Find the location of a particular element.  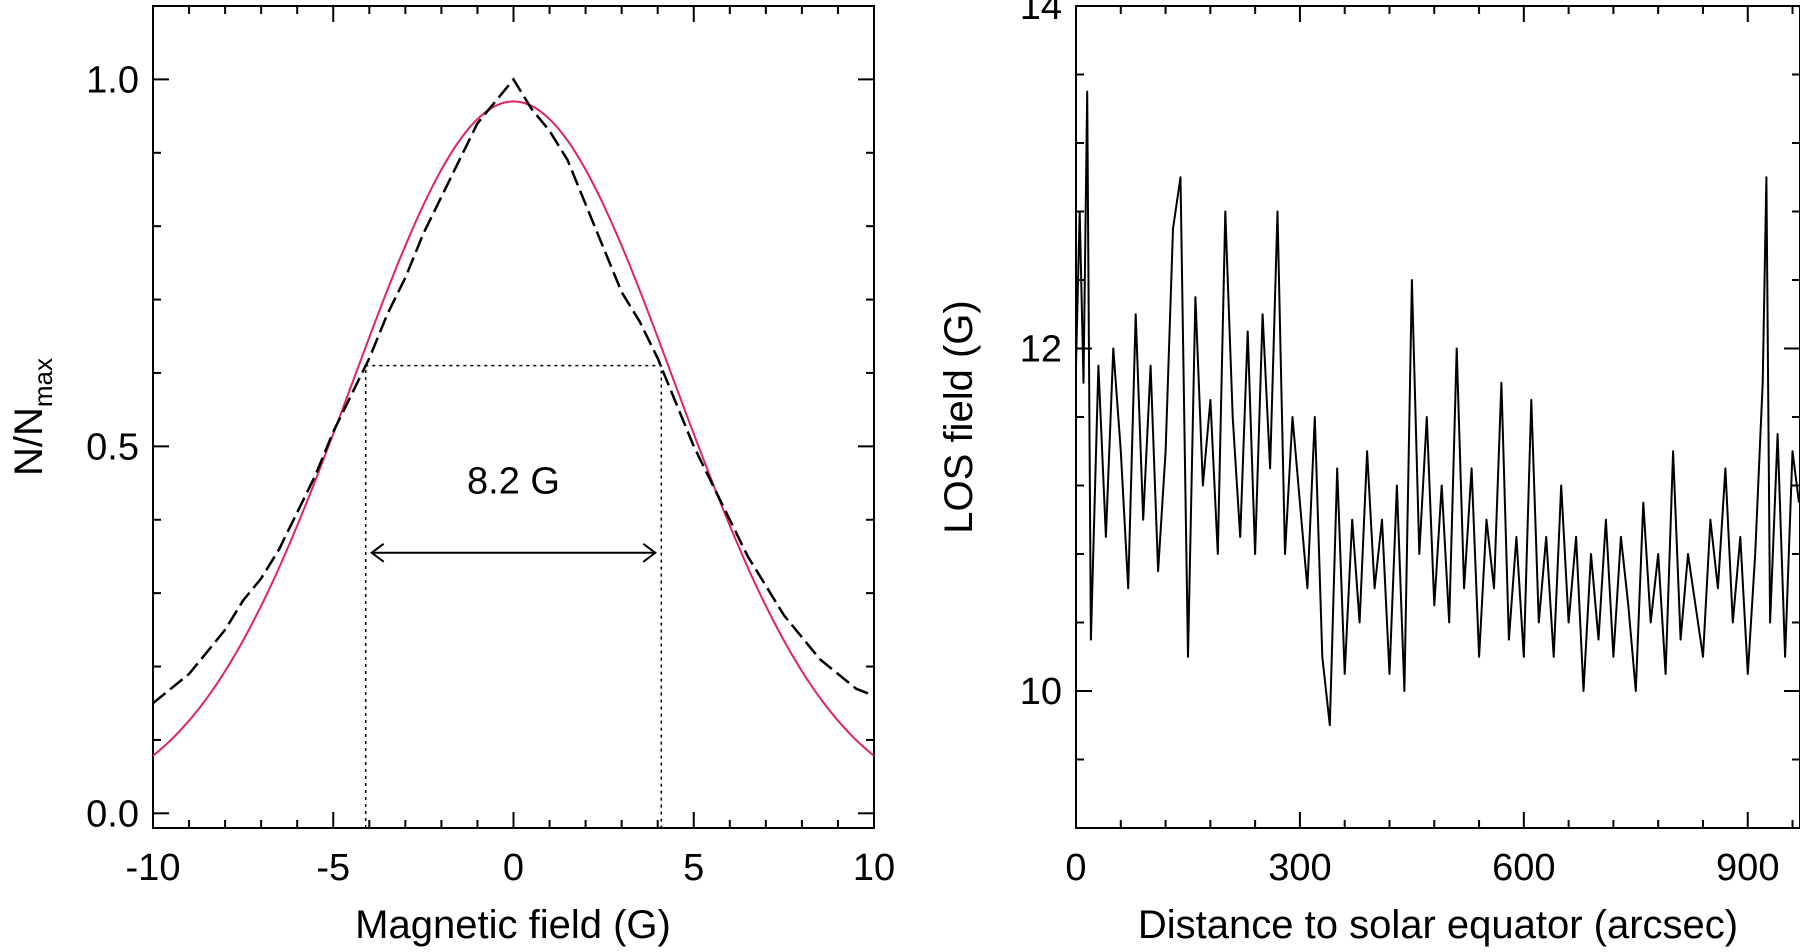

fwhm-arrow-head-right is located at coordinates (649, 552).